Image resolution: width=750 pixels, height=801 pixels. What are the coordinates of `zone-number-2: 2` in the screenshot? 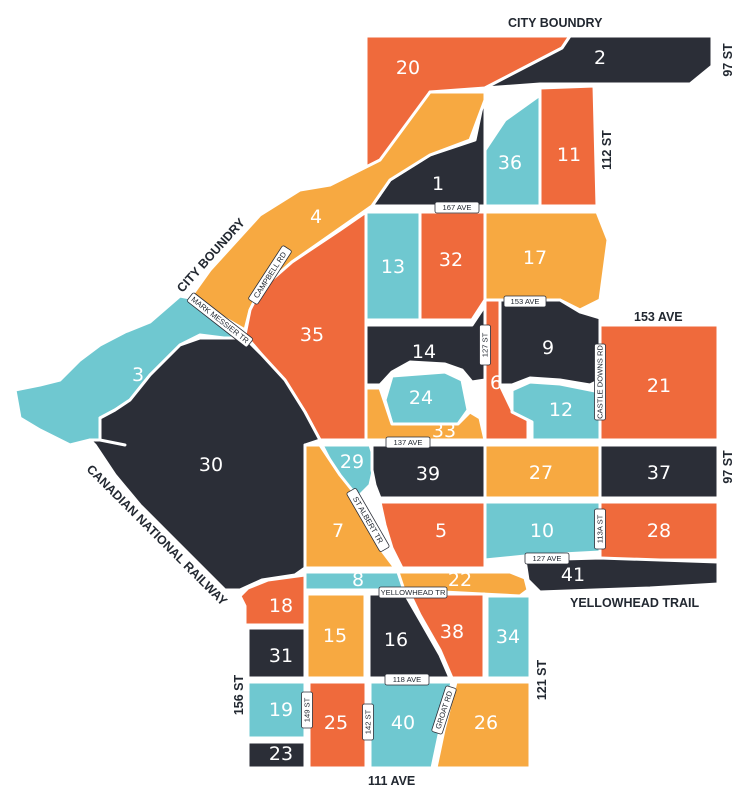 It's located at (600, 58).